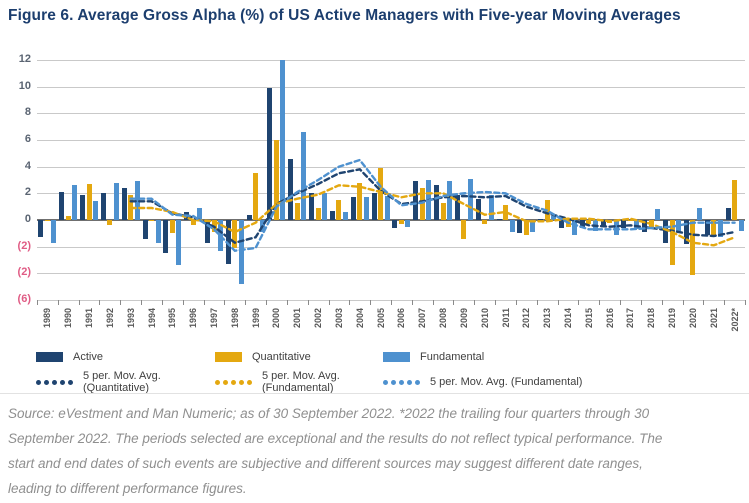  Describe the element at coordinates (24, 85) in the screenshot. I see `y-axis-tick-label: 10` at that location.